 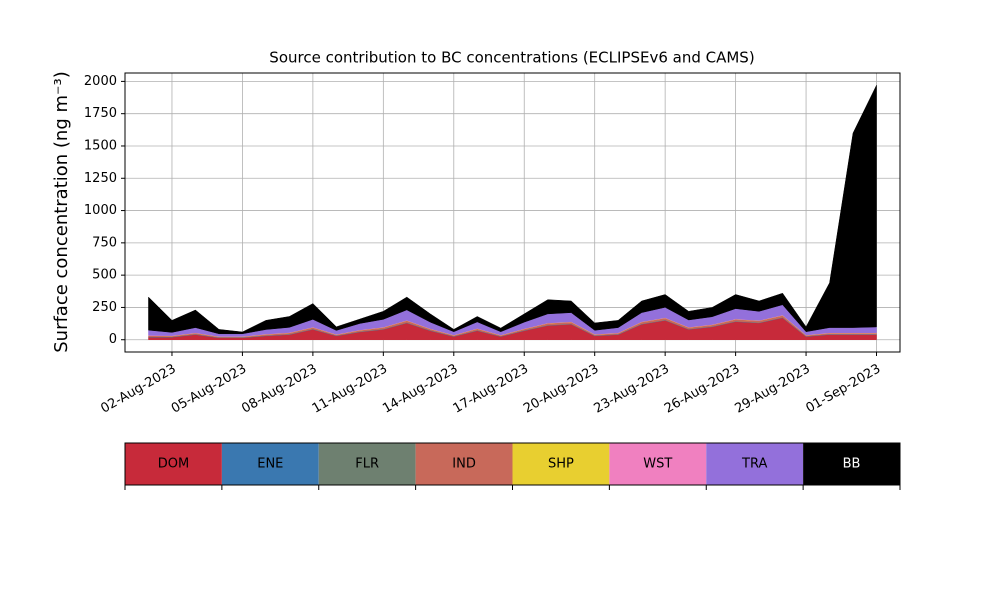 I want to click on x-tick-label: 29-Aug-2023, so click(x=772, y=389).